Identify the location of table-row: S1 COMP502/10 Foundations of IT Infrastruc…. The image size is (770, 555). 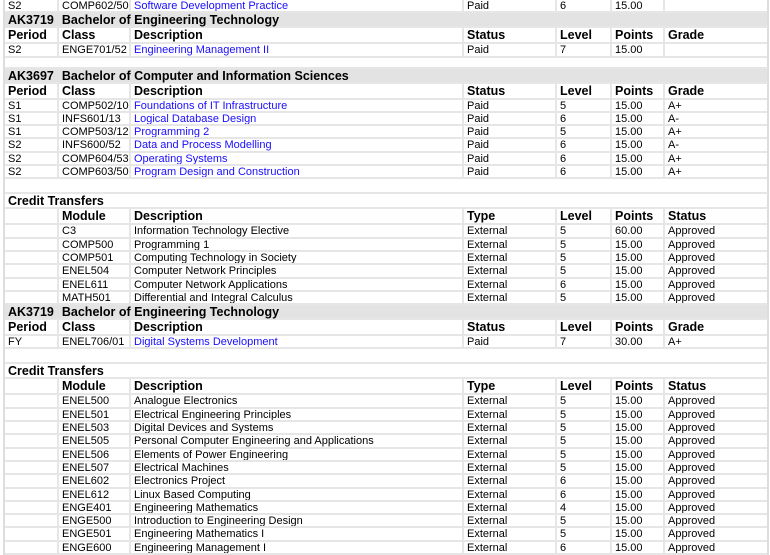
(387, 106).